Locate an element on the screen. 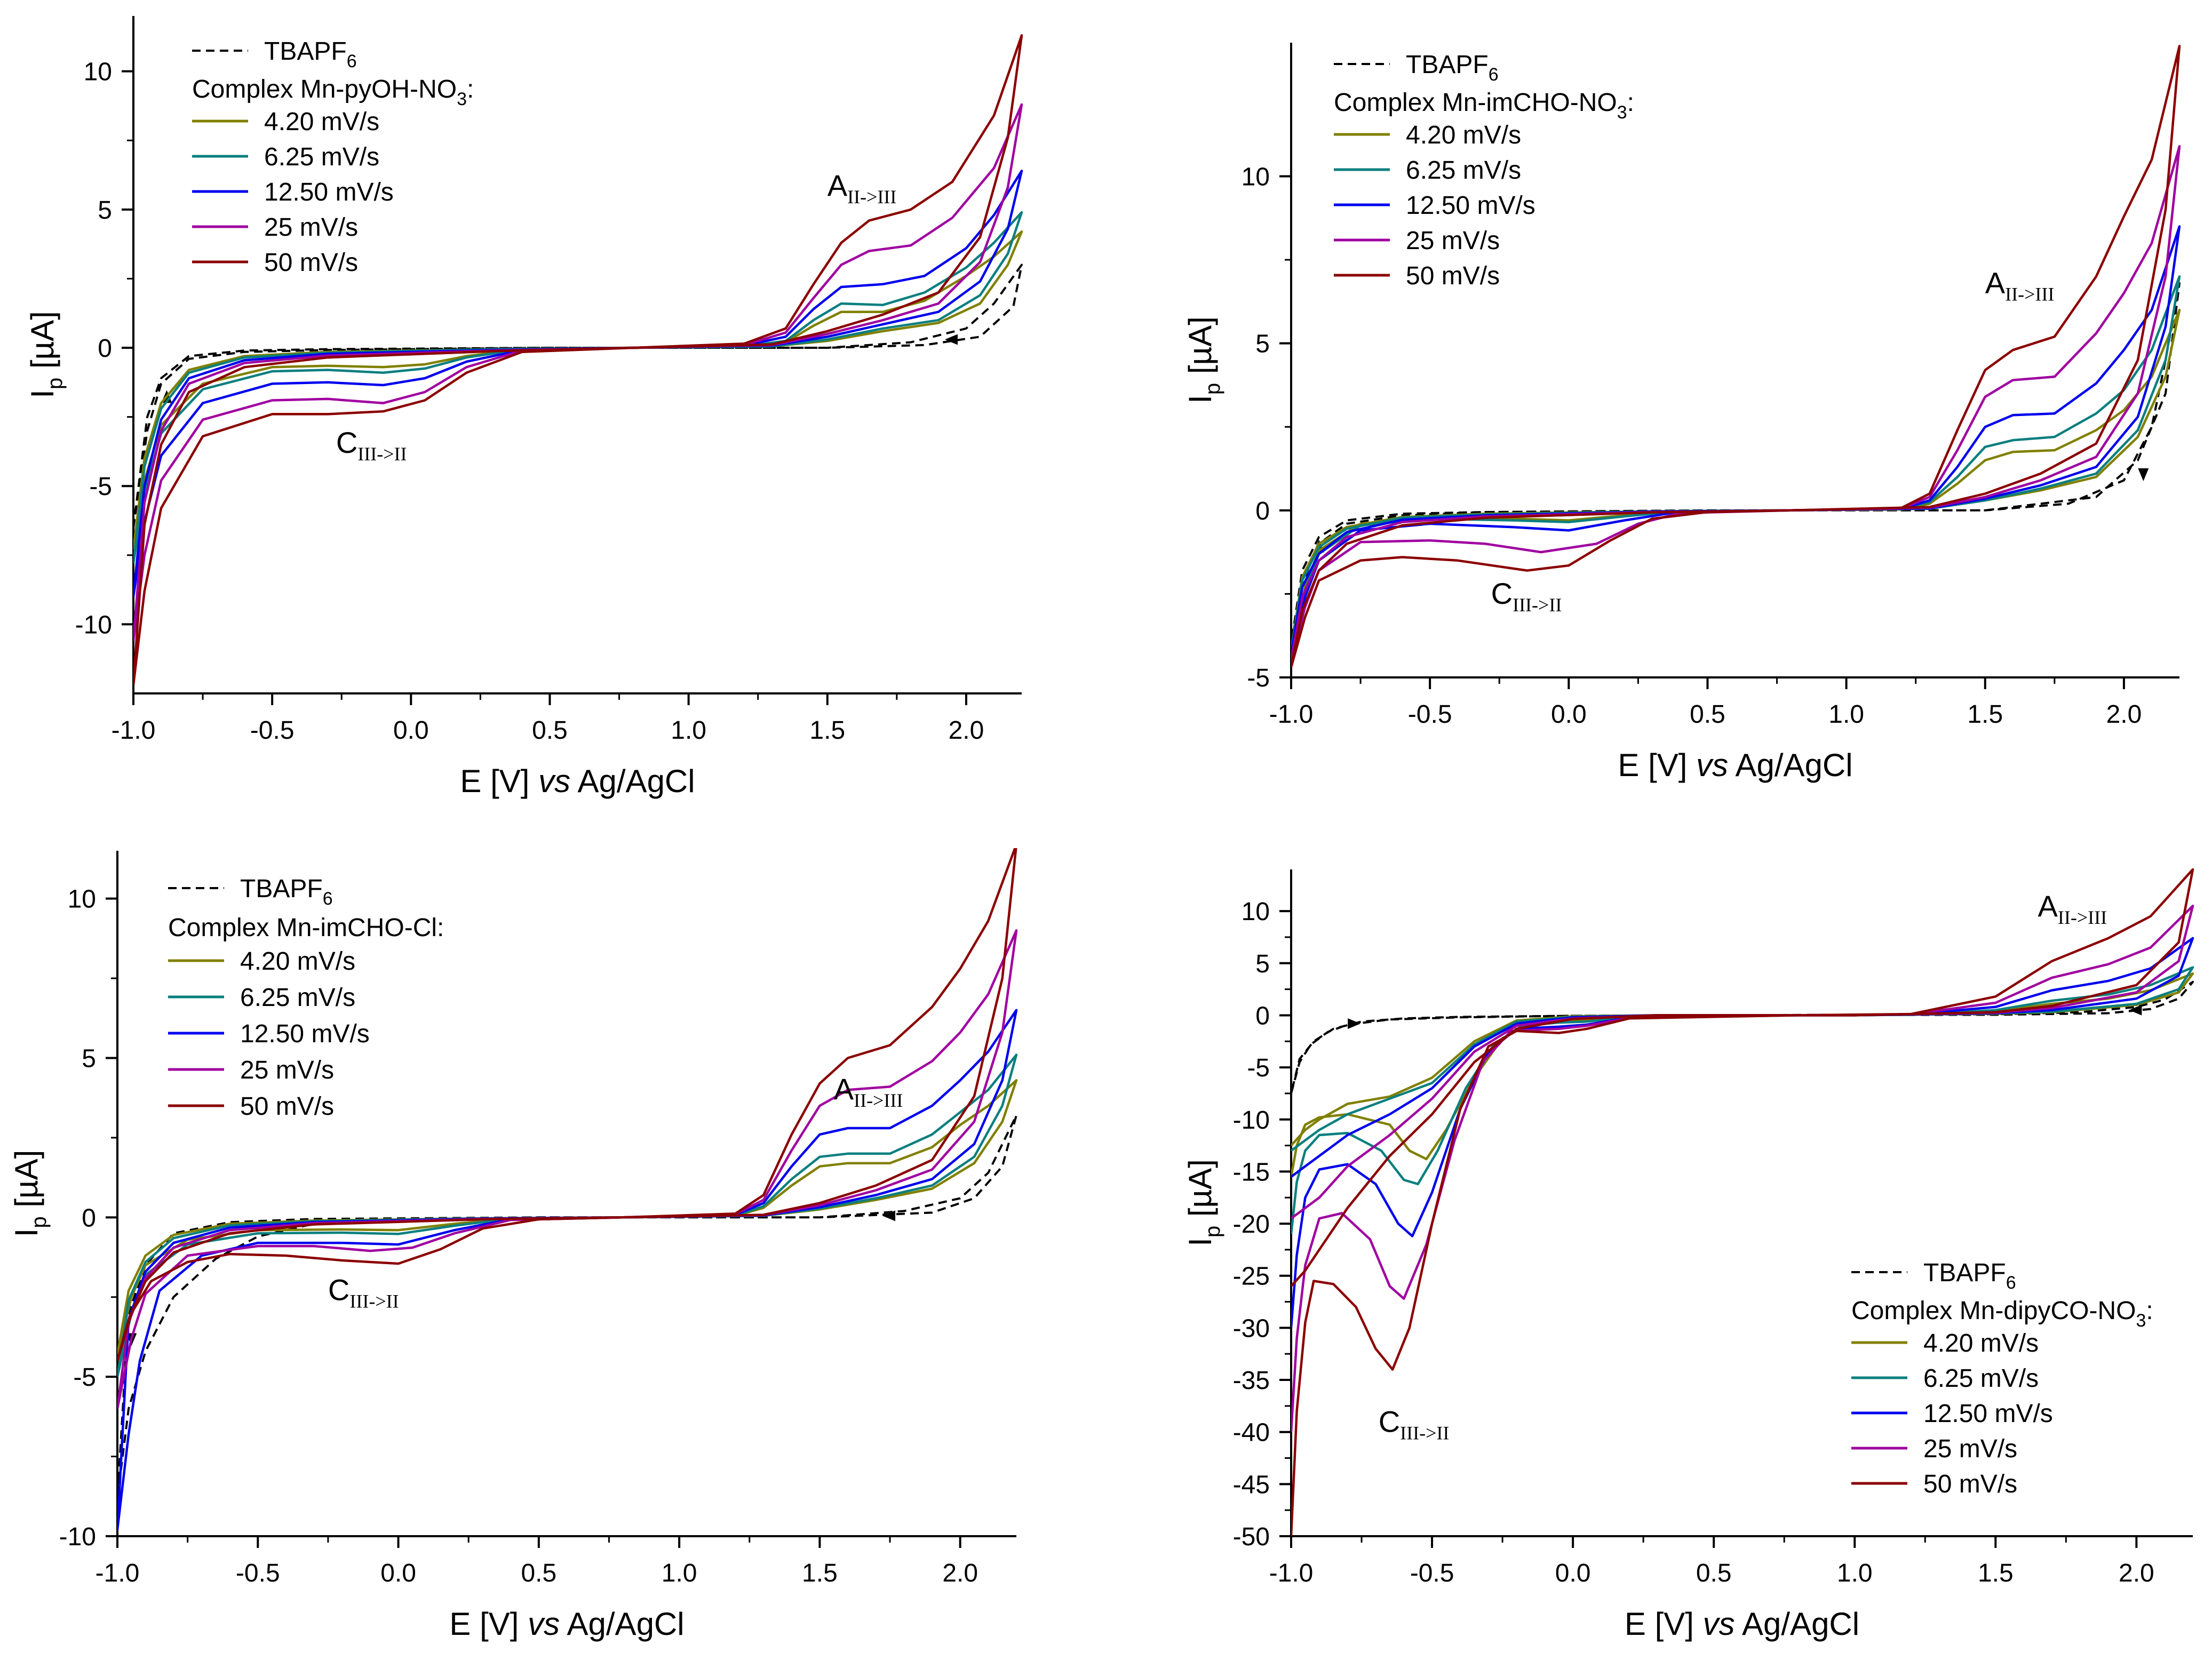  y-tick-label: -5 is located at coordinates (84, 1377).